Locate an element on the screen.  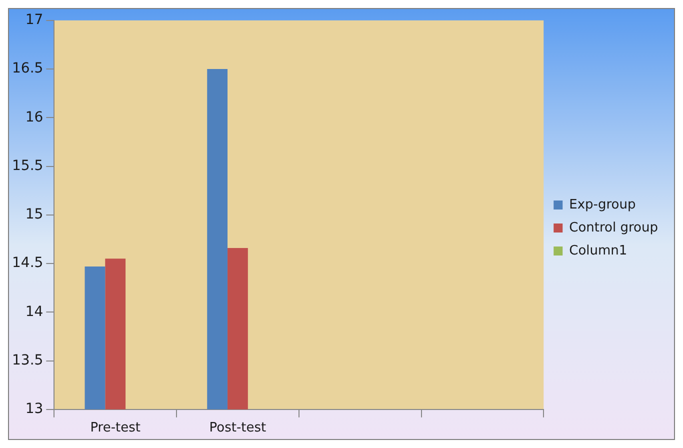
y-tick-label: 16 is located at coordinates (34, 117).